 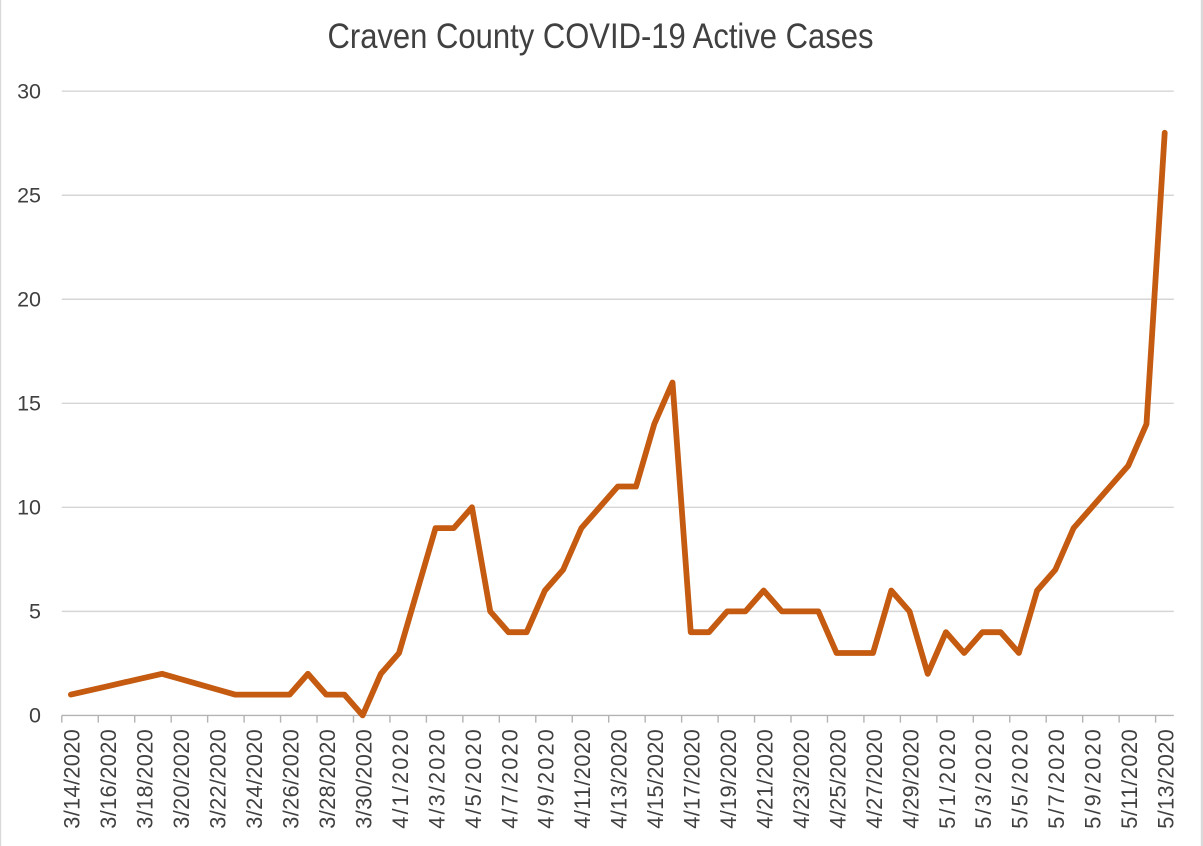 What do you see at coordinates (35, 716) in the screenshot?
I see `svg-text: 0` at bounding box center [35, 716].